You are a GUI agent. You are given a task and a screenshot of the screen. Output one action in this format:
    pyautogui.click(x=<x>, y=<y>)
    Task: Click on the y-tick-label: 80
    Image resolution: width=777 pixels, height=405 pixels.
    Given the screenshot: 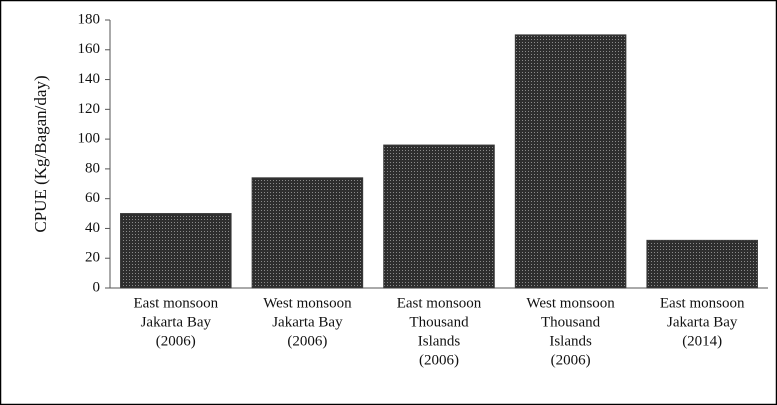 What is the action you would take?
    pyautogui.click(x=92, y=168)
    